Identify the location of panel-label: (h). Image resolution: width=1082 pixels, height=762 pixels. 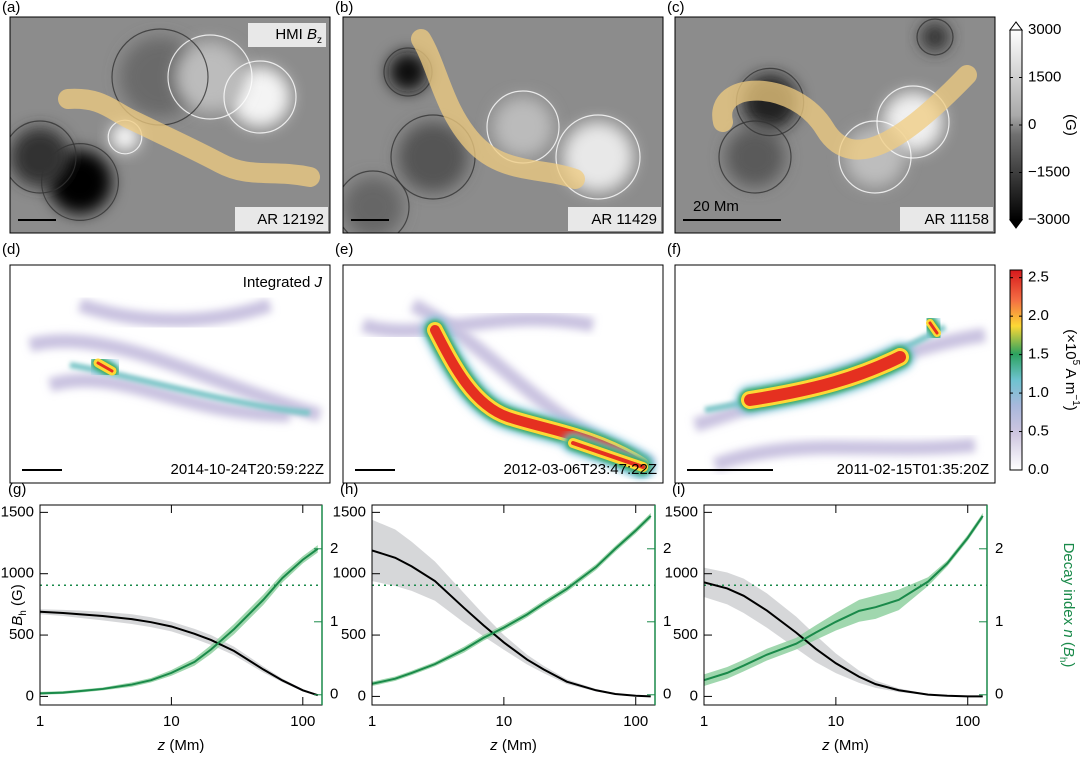
(349, 489).